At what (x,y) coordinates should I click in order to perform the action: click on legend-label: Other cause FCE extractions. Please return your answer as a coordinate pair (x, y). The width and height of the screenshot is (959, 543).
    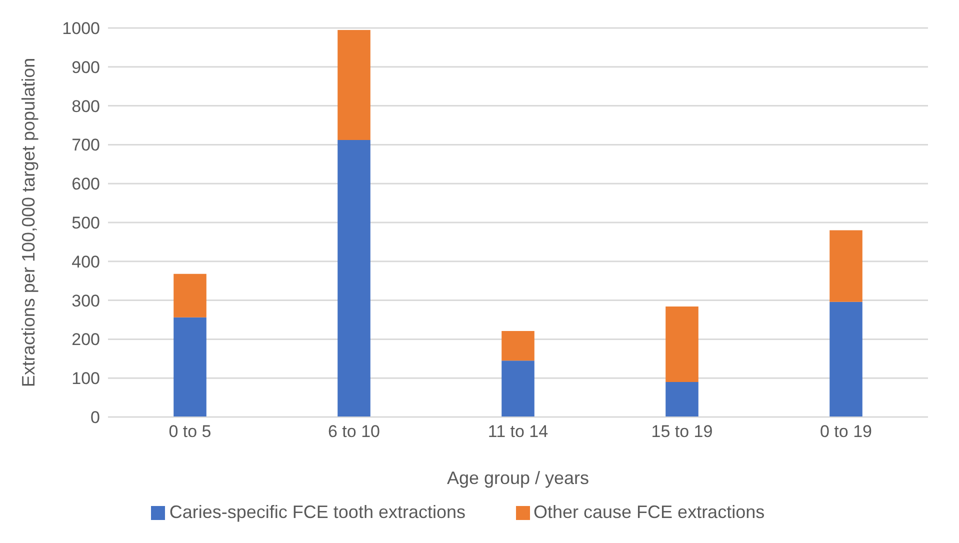
    Looking at the image, I should click on (649, 512).